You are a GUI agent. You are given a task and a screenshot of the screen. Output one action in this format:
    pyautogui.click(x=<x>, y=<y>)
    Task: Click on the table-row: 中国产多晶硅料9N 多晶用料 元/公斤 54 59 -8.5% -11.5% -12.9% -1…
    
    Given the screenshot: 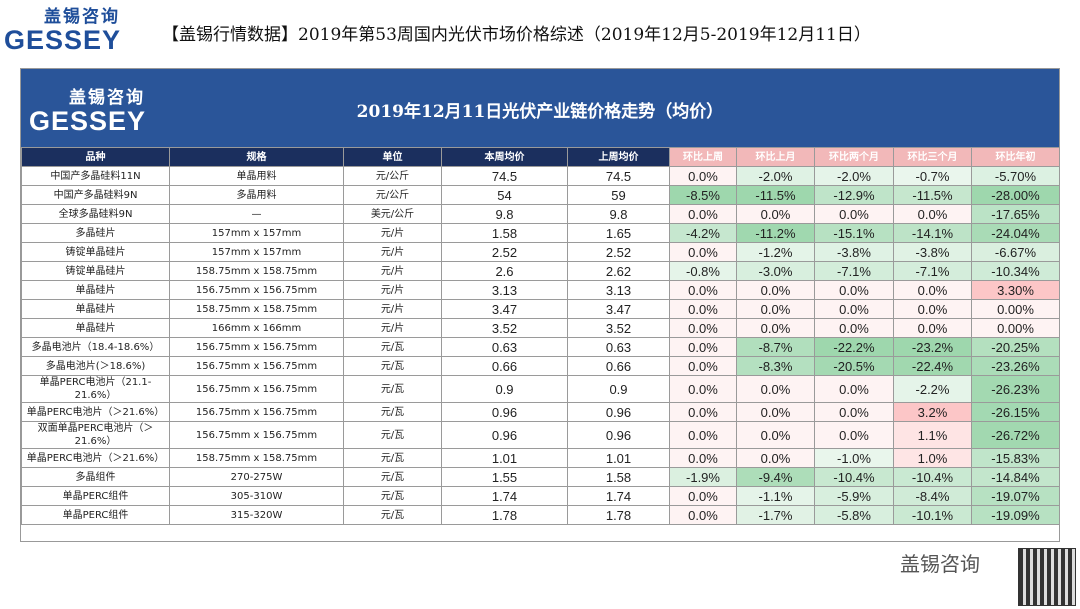 What is the action you would take?
    pyautogui.click(x=540, y=195)
    